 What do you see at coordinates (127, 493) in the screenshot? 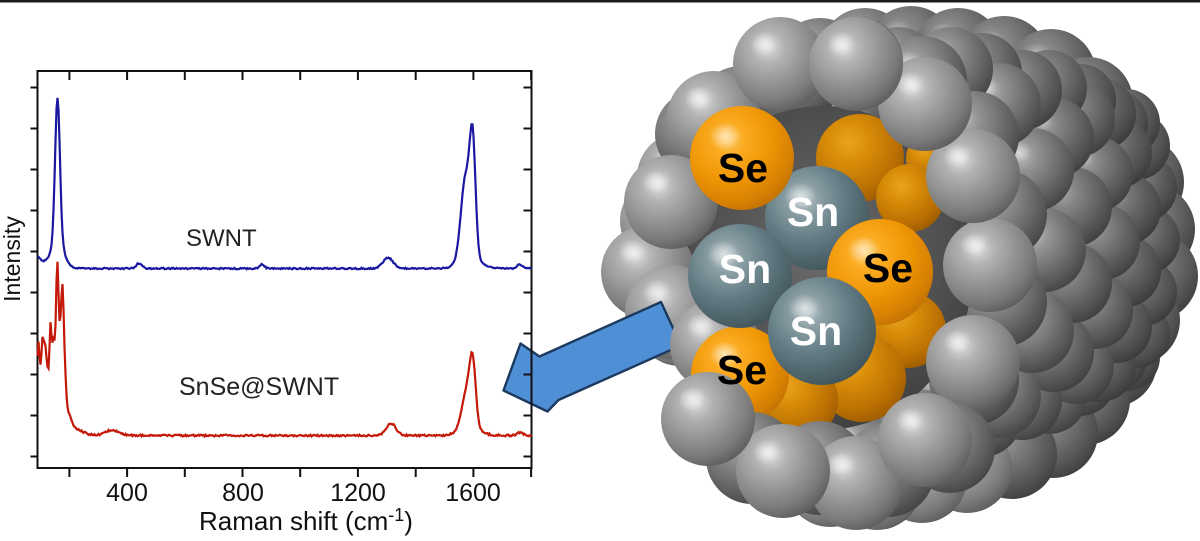
I see `svg-text: 400` at bounding box center [127, 493].